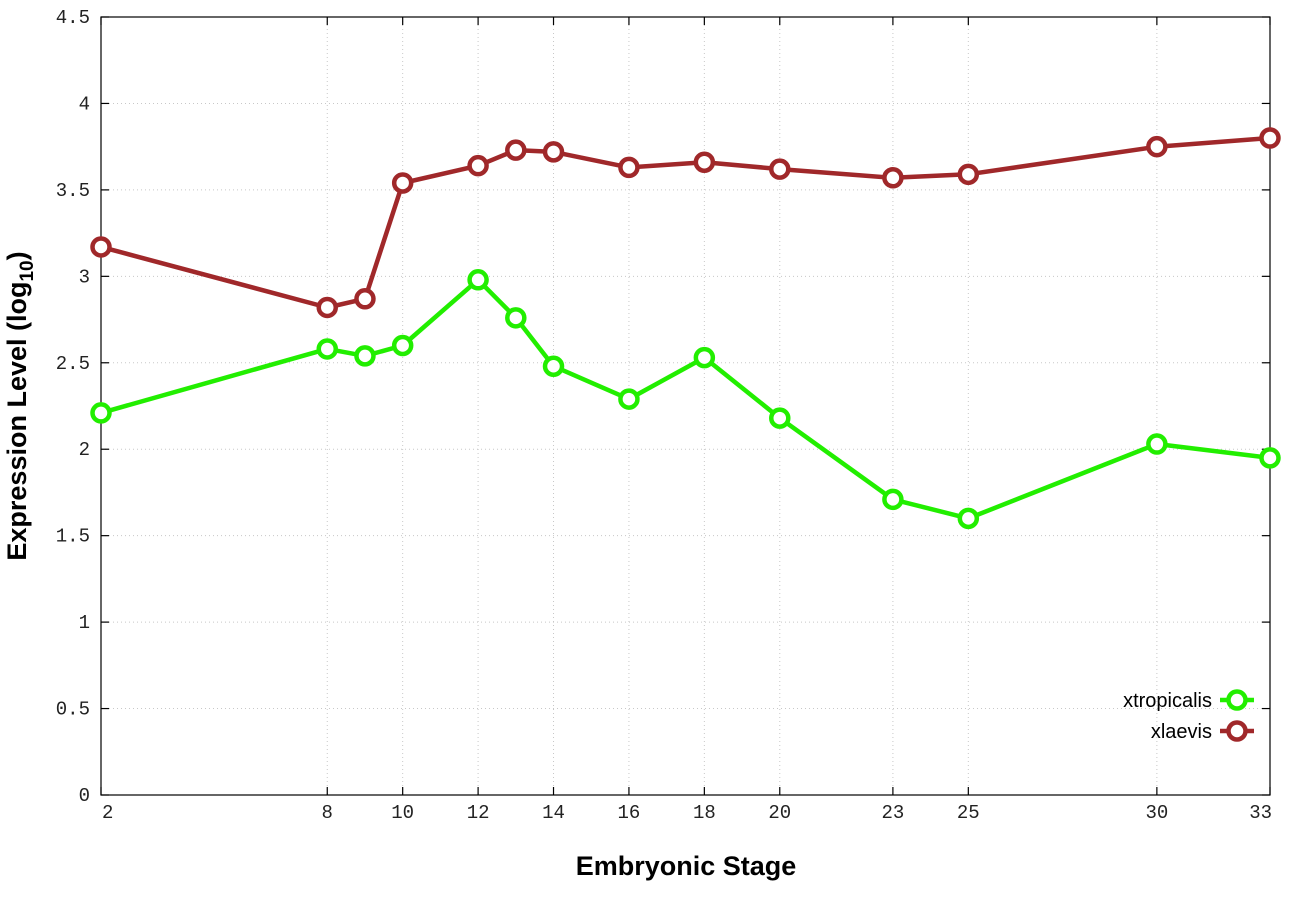  I want to click on y-tick-label: 4.5, so click(73, 18).